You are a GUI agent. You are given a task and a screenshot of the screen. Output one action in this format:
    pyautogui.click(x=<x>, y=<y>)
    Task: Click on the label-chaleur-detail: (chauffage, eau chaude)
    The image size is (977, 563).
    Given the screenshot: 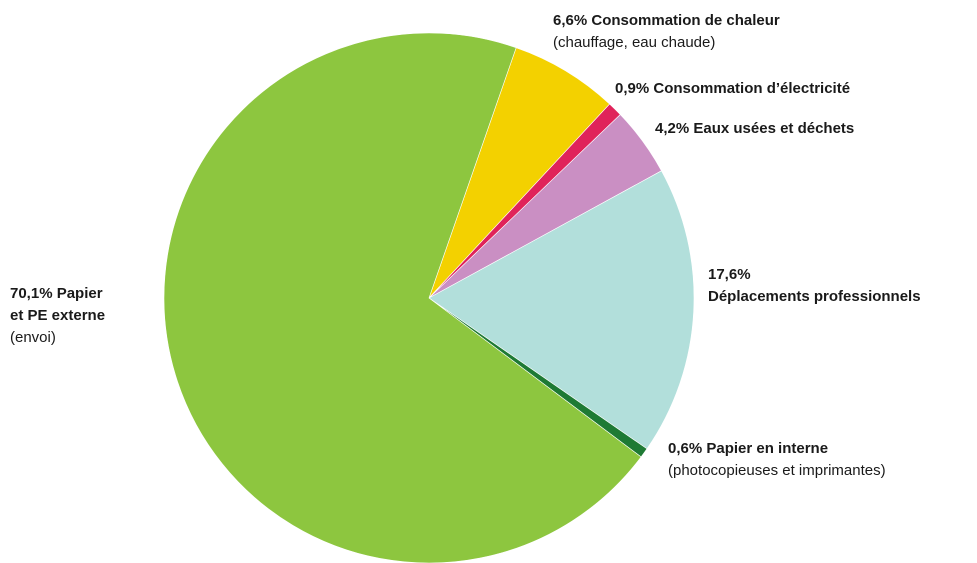 What is the action you would take?
    pyautogui.click(x=634, y=42)
    